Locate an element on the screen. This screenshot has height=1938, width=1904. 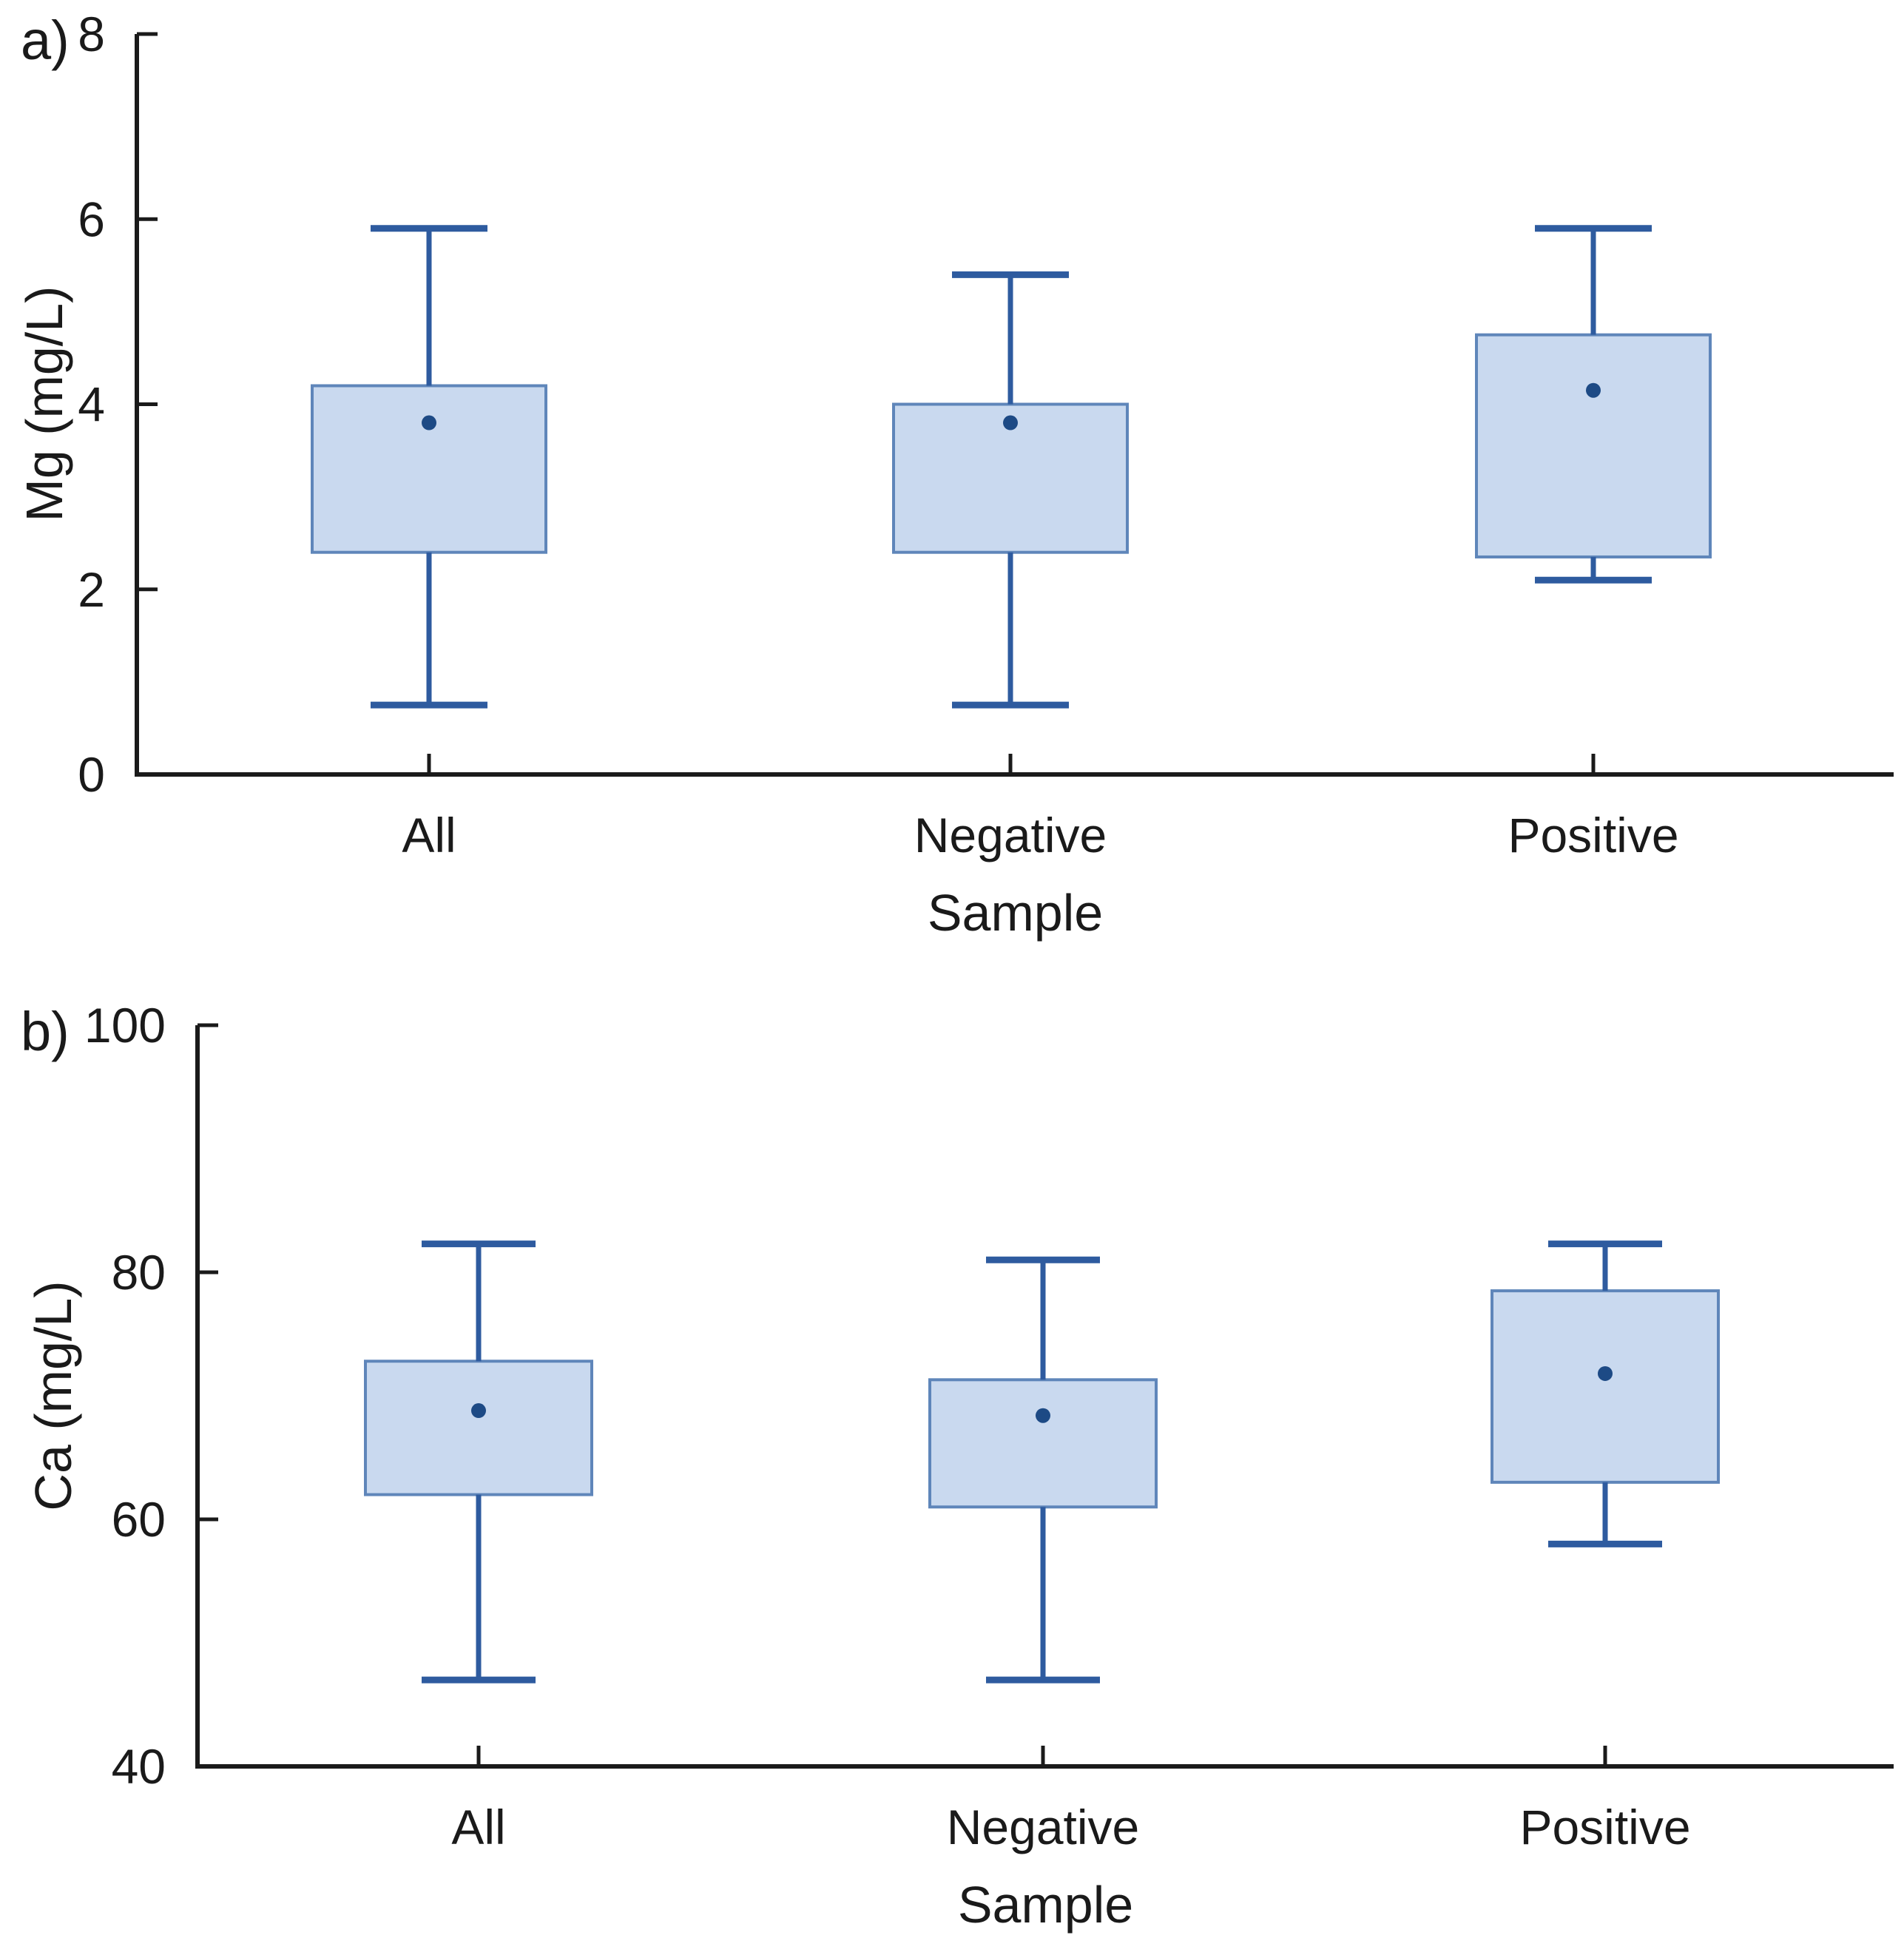
panel-a-box-group-negative: Negative is located at coordinates (1010, 566).